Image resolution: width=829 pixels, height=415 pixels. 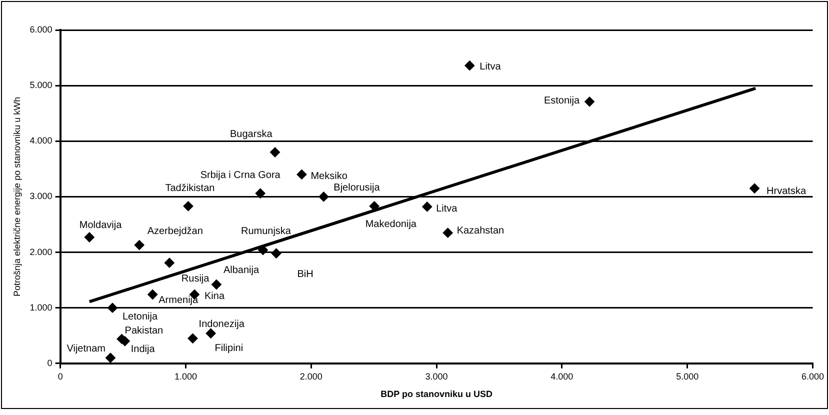 I want to click on annotation: Srbija i Crna Gora, so click(x=240, y=176).